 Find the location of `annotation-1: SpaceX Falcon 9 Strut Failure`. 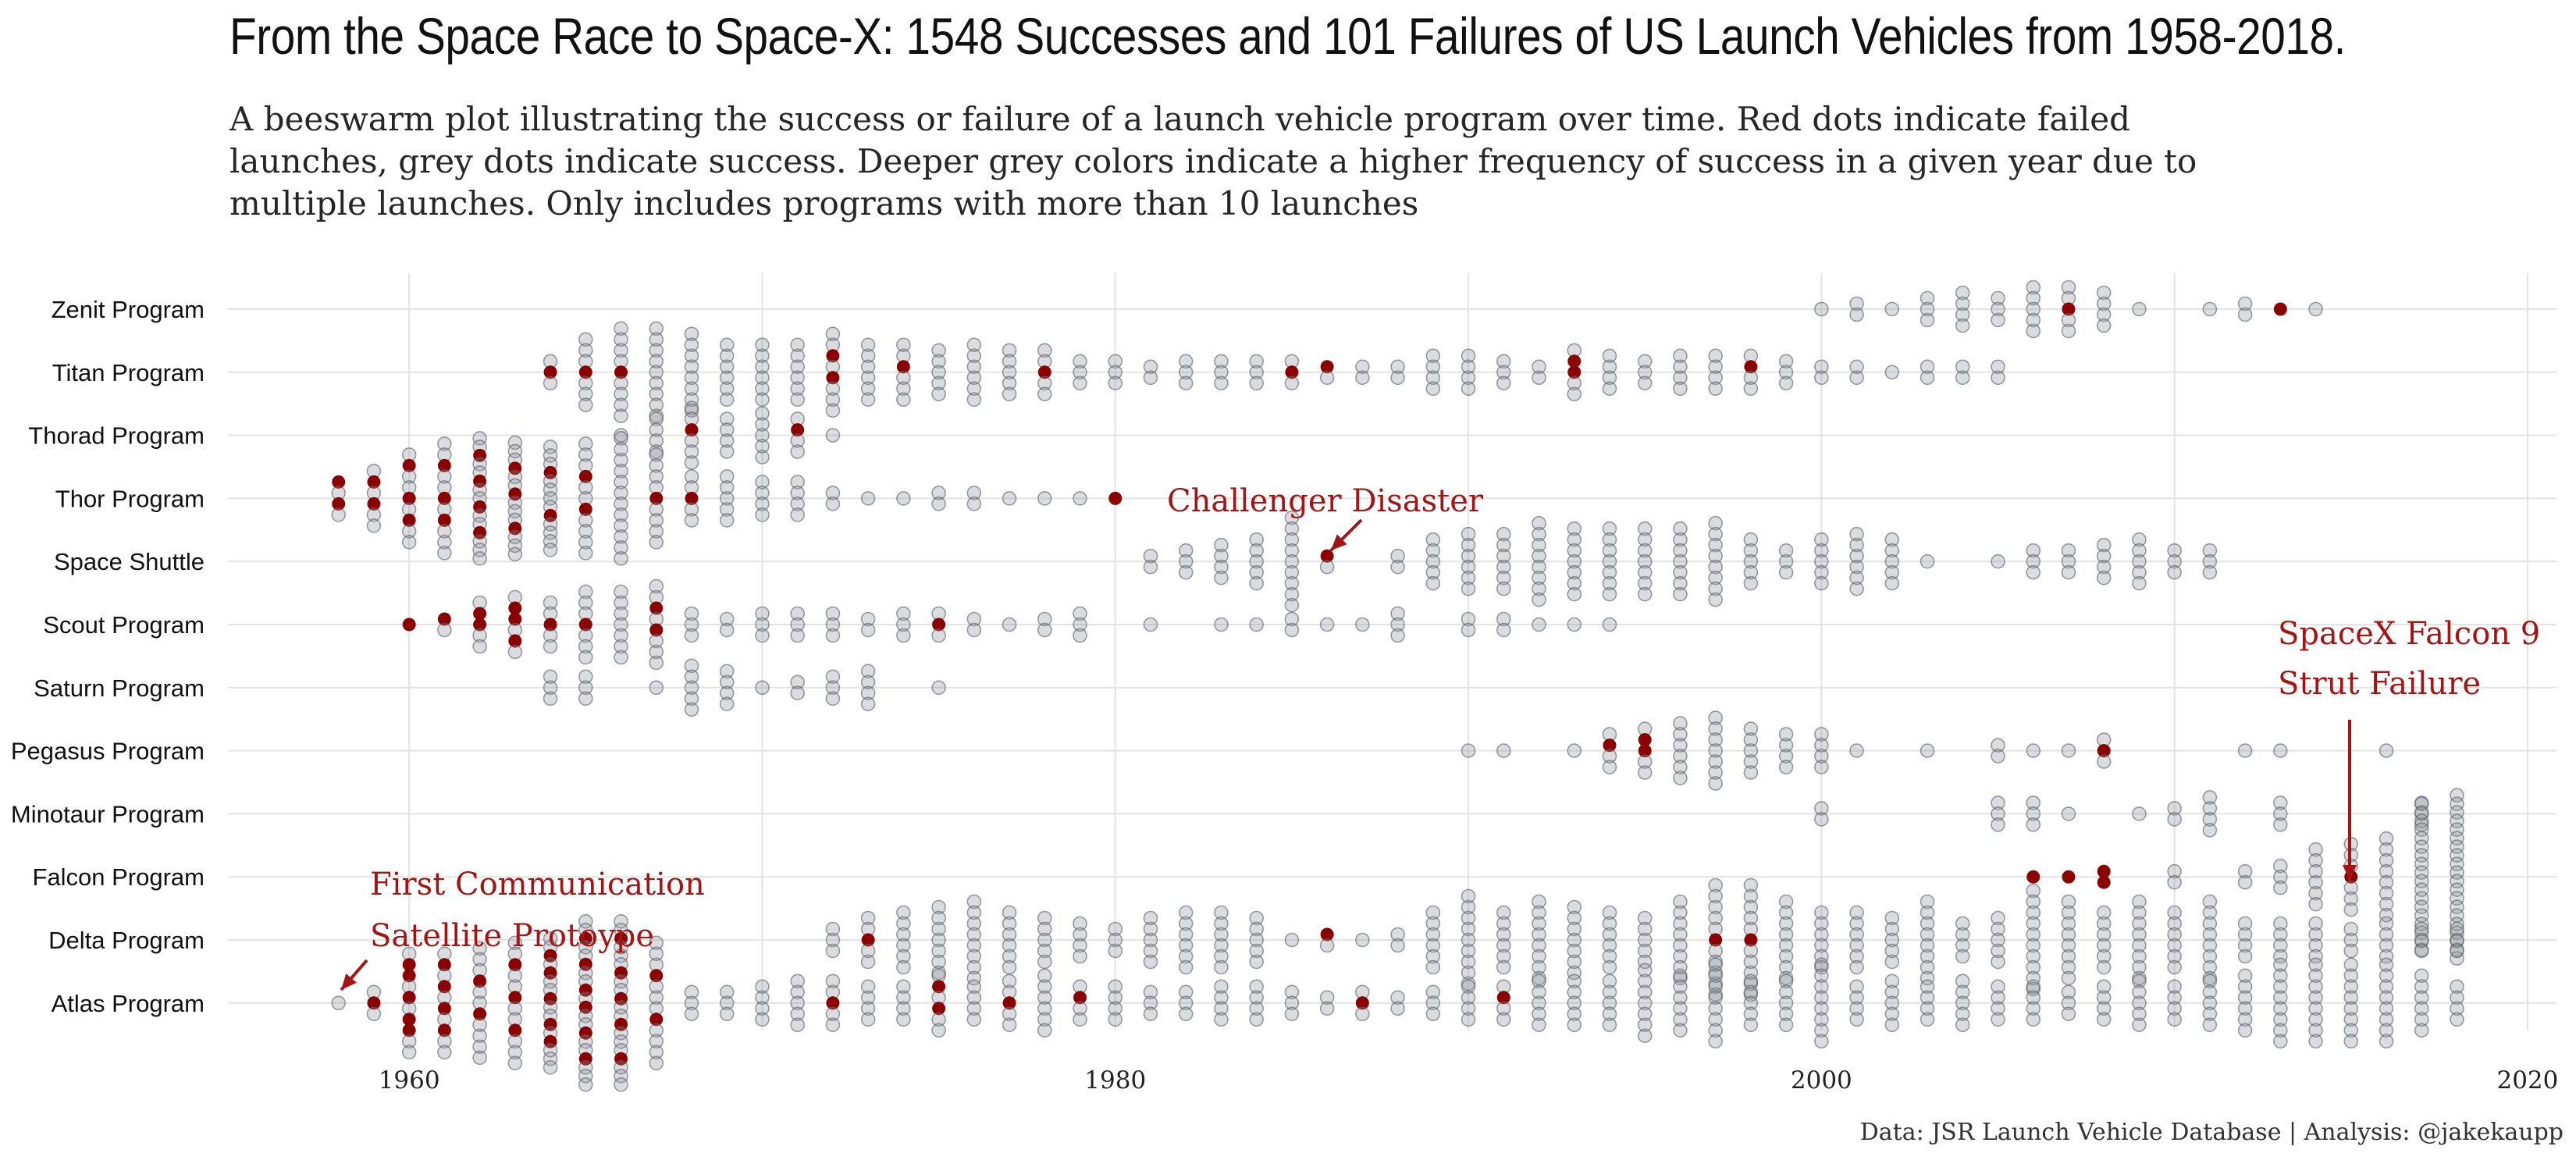

annotation-1: SpaceX Falcon 9 Strut Failure is located at coordinates (2409, 748).